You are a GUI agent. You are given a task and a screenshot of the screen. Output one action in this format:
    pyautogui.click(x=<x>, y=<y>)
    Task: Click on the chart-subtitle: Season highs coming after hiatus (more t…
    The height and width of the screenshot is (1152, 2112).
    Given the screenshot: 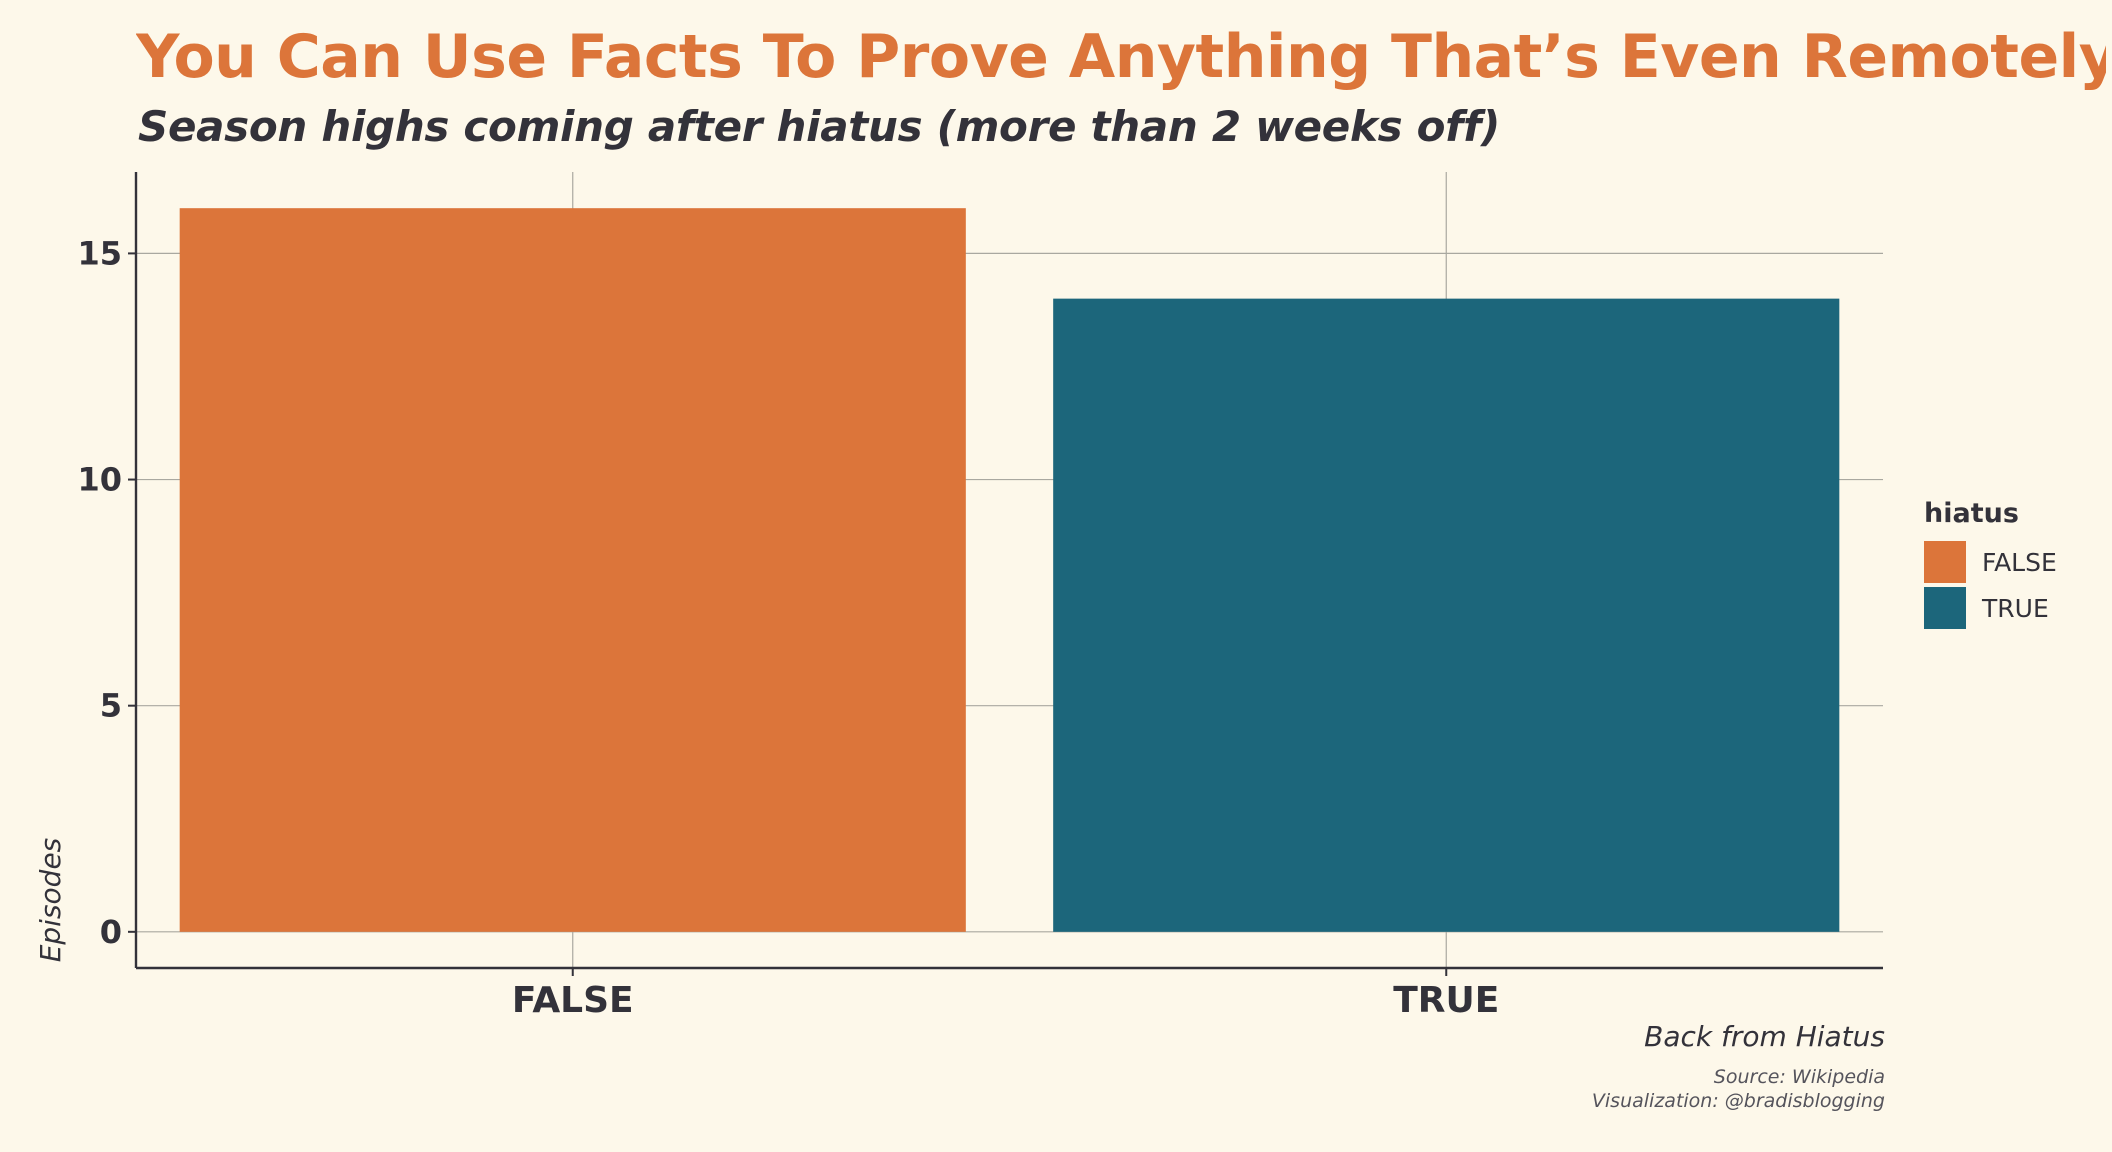 What is the action you would take?
    pyautogui.click(x=819, y=126)
    